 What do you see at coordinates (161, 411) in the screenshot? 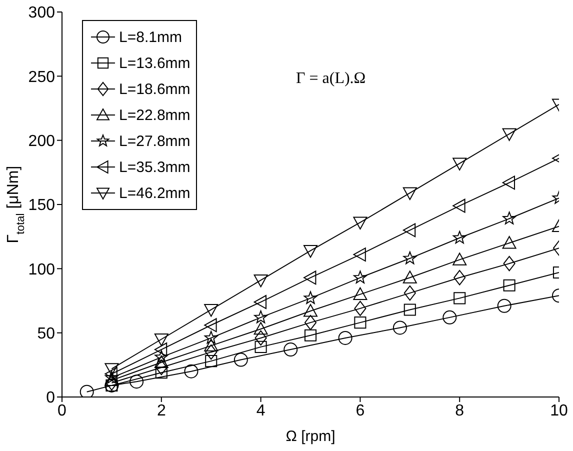
I see `x-tick-label: 2` at bounding box center [161, 411].